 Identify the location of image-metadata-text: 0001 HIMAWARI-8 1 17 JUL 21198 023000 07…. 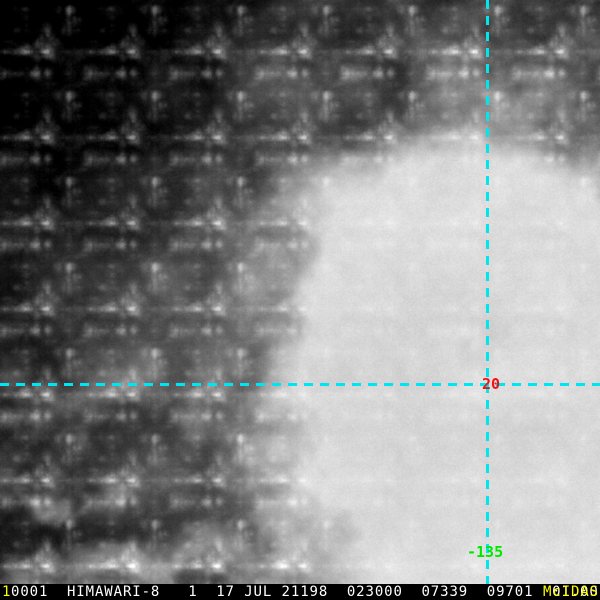
(305, 592).